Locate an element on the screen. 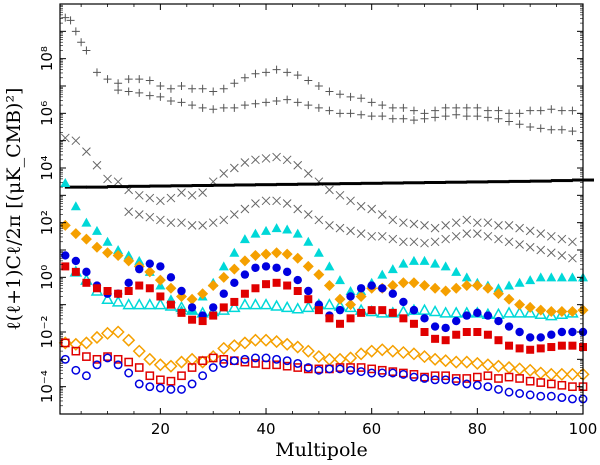  y-tick-label: 10⁶ is located at coordinates (47, 113).